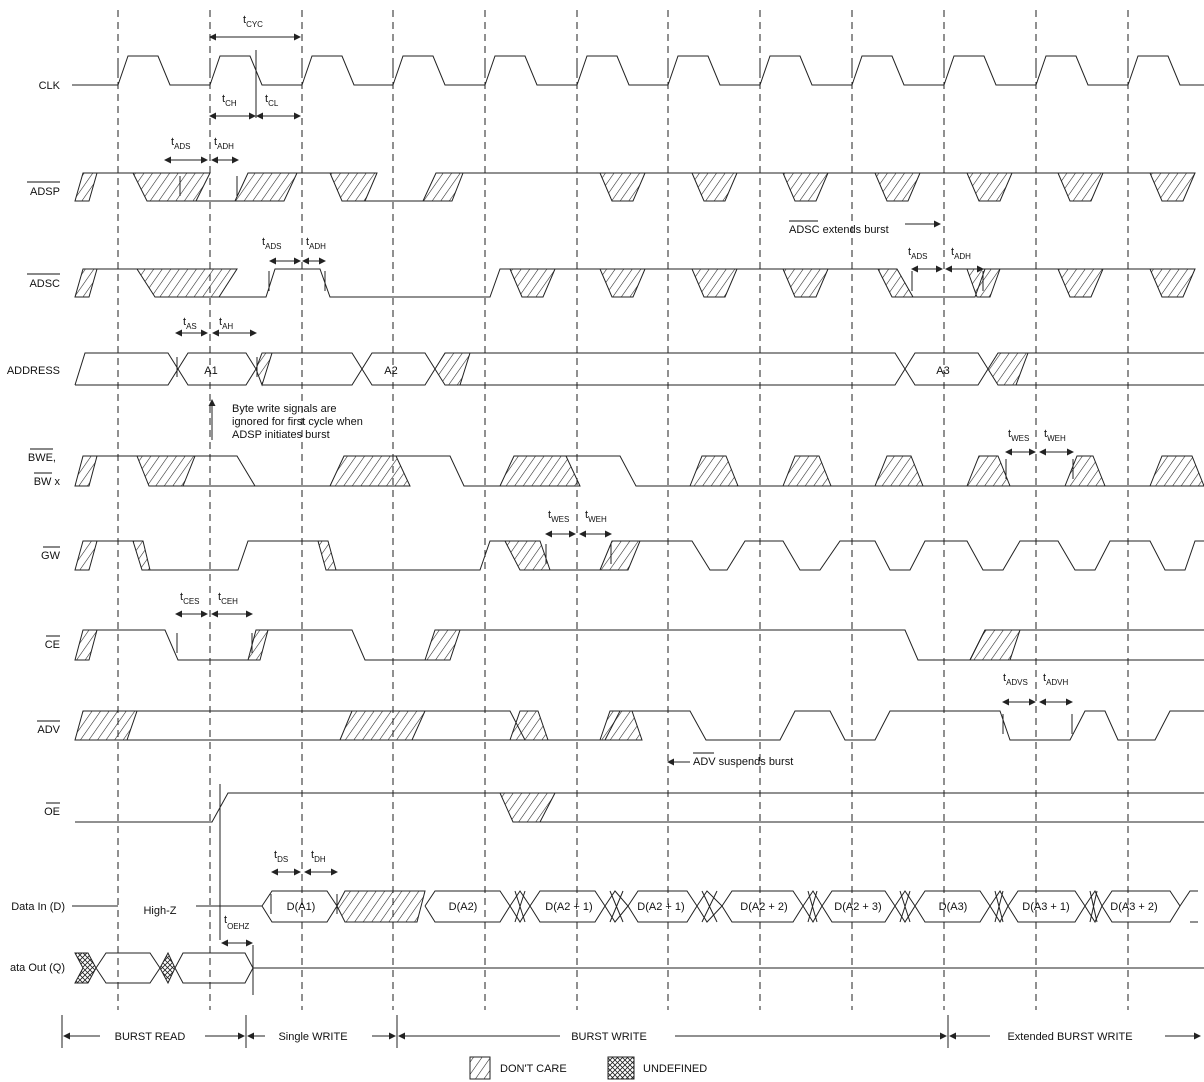  Describe the element at coordinates (953, 907) in the screenshot. I see `data-in-value: D(A3)` at that location.